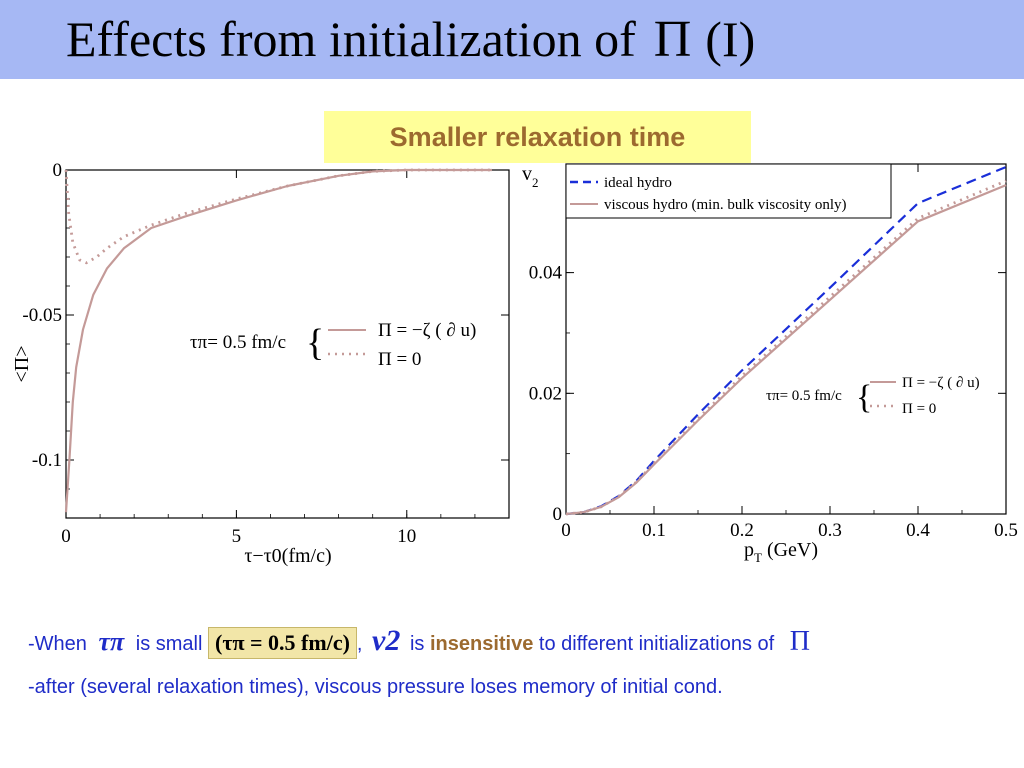  What do you see at coordinates (351, 39) in the screenshot?
I see `title-text: Effects from initialization of` at bounding box center [351, 39].